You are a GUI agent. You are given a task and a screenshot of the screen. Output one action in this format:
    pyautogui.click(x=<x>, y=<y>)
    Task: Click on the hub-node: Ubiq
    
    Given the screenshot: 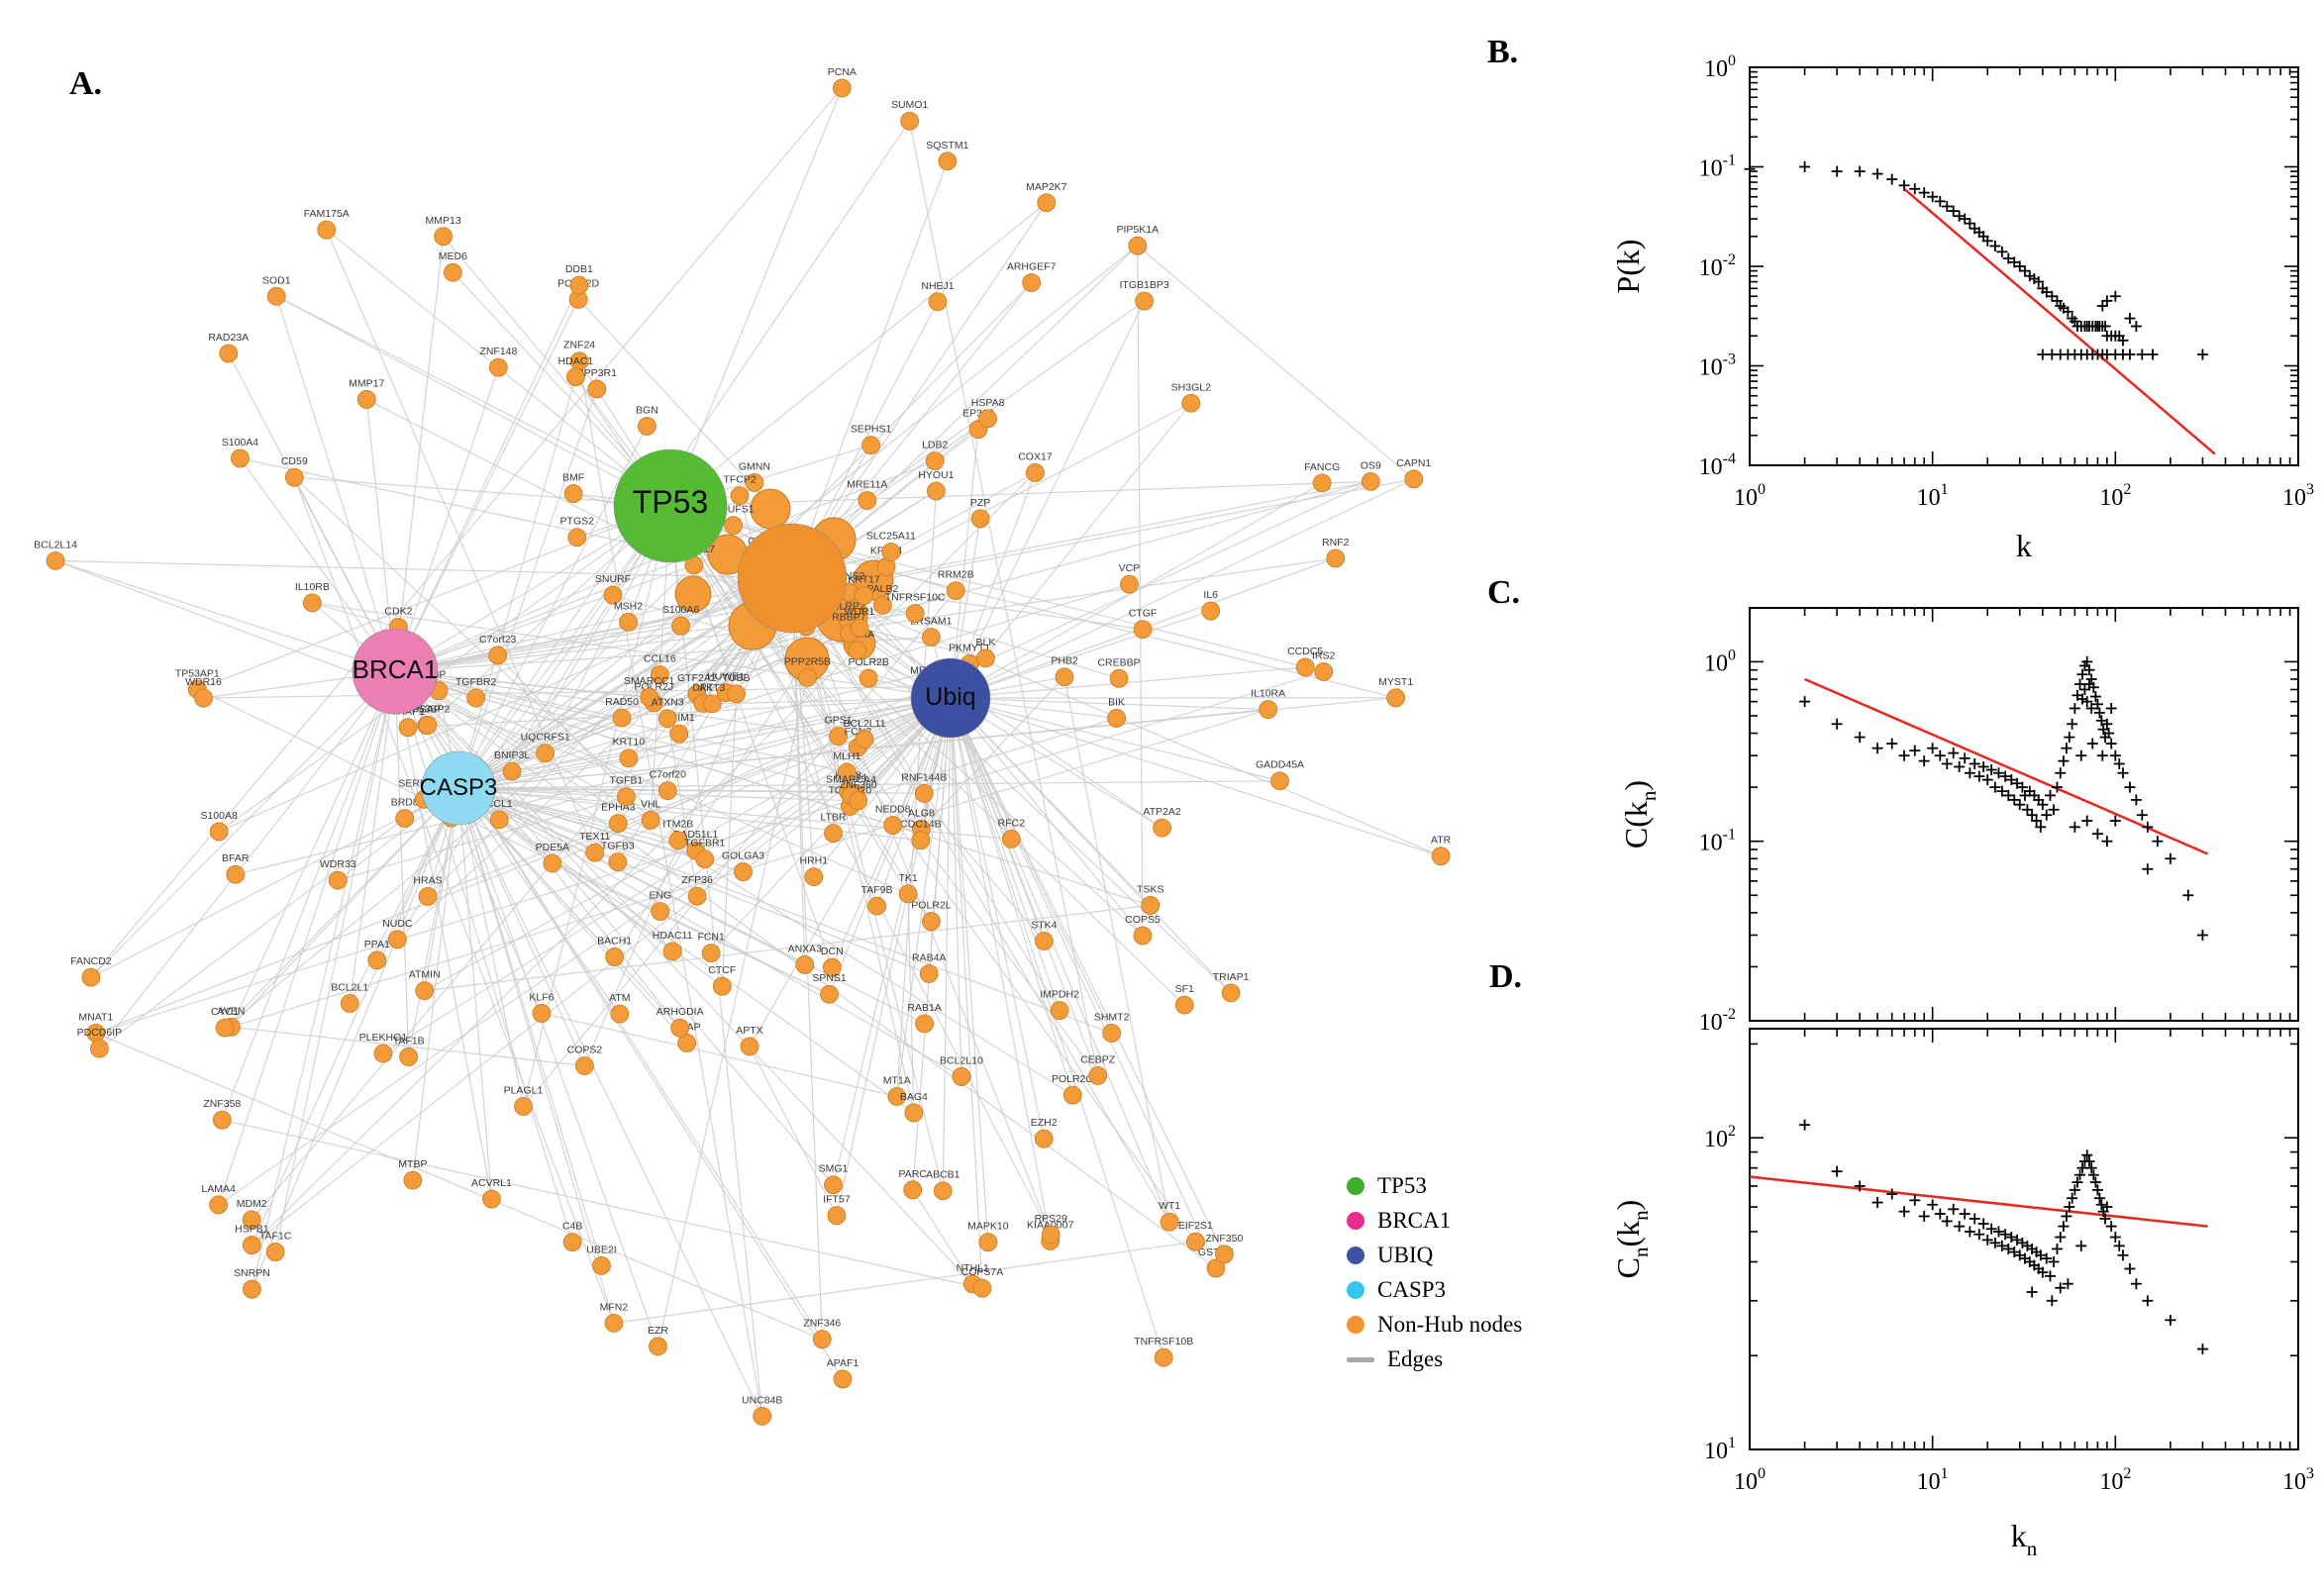 What is the action you would take?
    pyautogui.click(x=950, y=698)
    